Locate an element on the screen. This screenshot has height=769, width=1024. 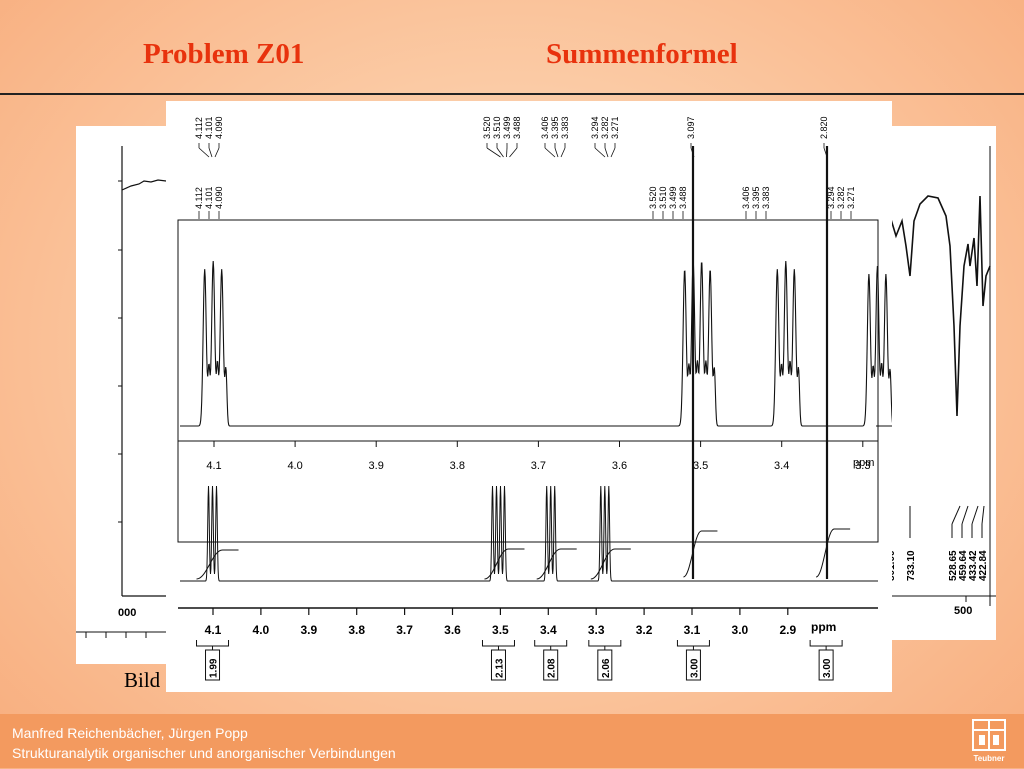
inner-peak-label: 3.499 is located at coordinates (673, 197).